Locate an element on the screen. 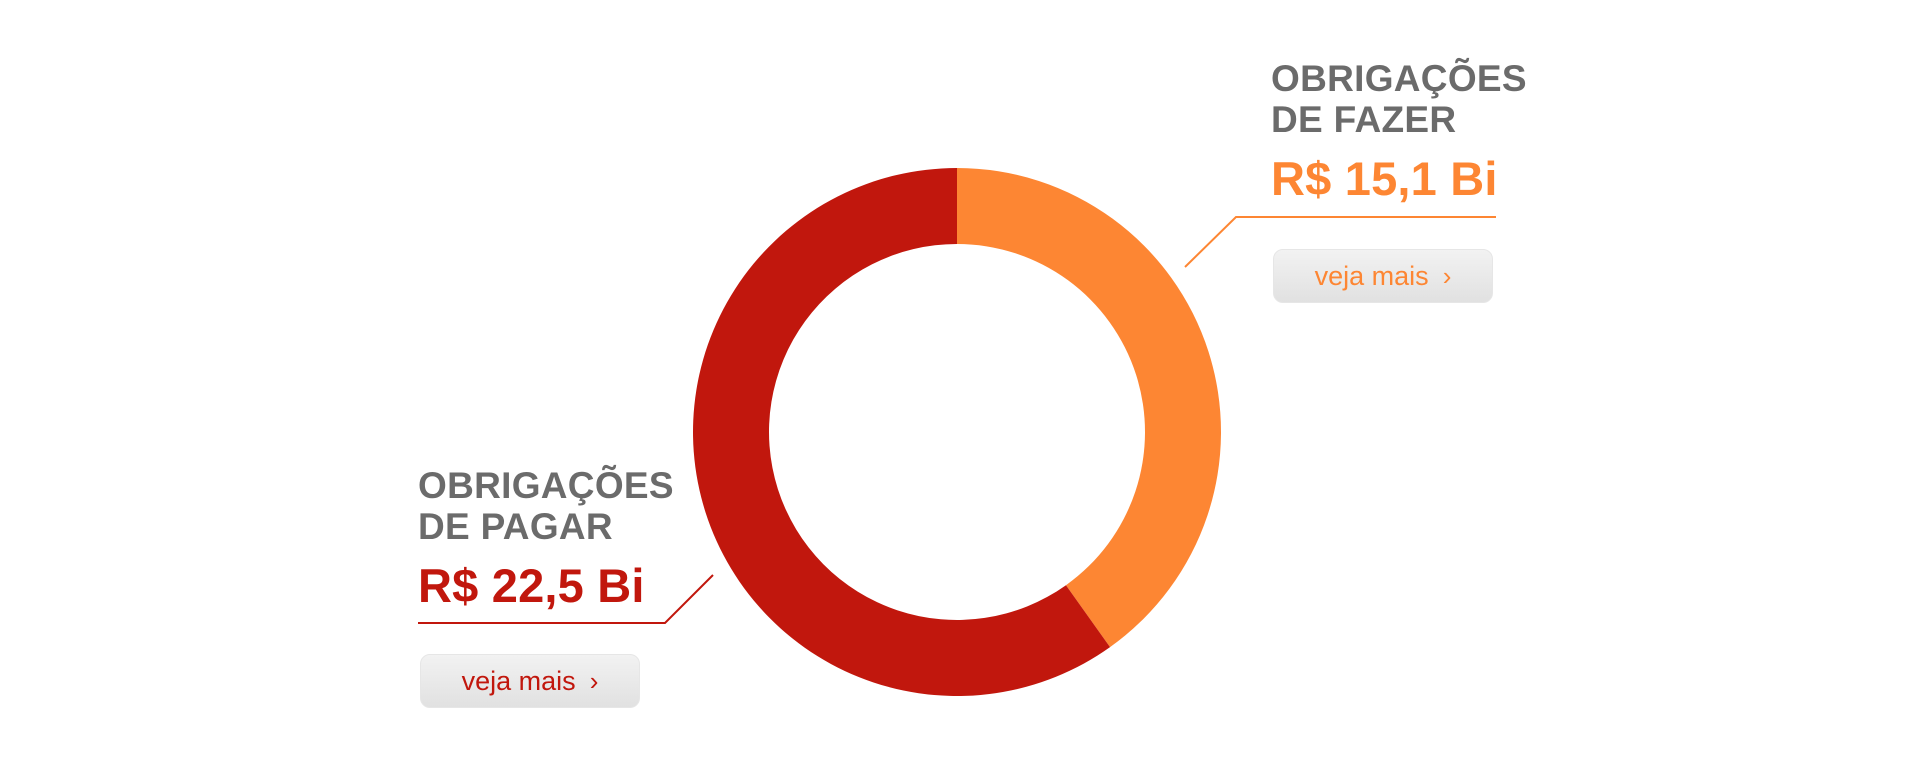 The image size is (1920, 772). slice-value-pagar: R$ 22,5 Bi is located at coordinates (531, 585).